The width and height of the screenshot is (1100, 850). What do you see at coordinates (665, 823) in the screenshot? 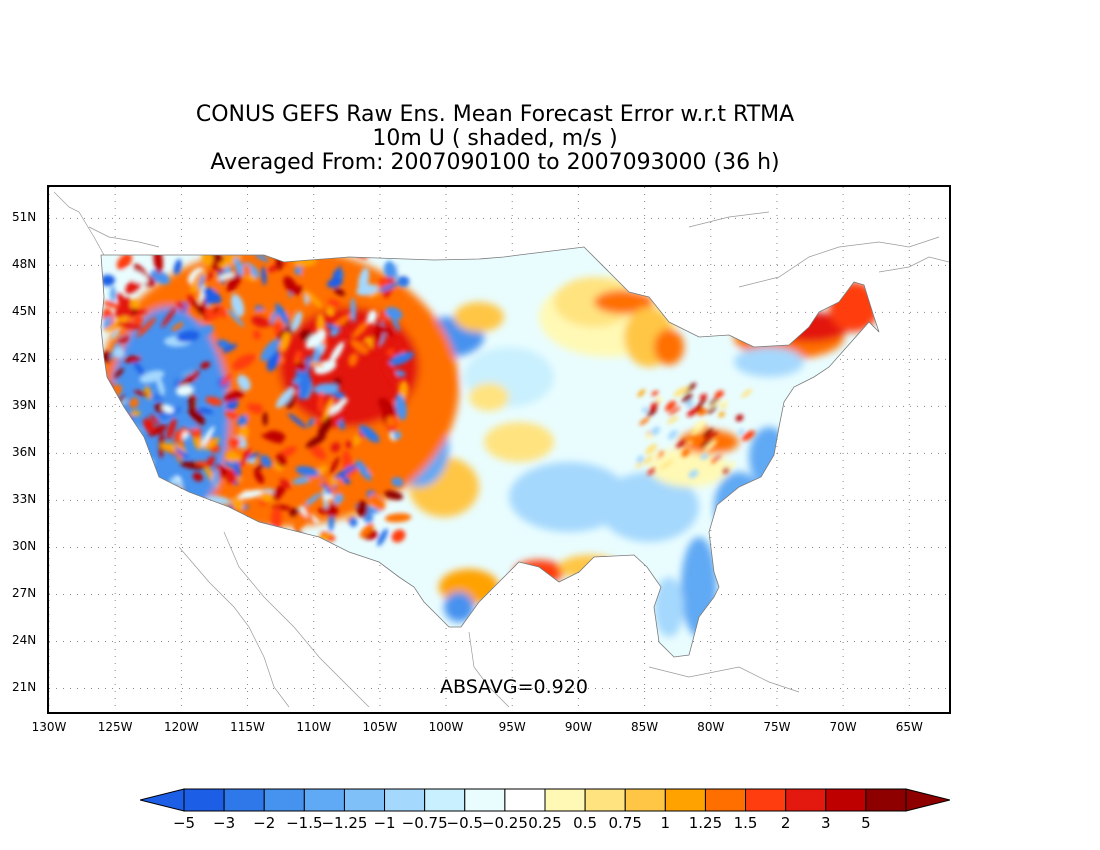
I see `colorbar-tick-label: 1` at bounding box center [665, 823].